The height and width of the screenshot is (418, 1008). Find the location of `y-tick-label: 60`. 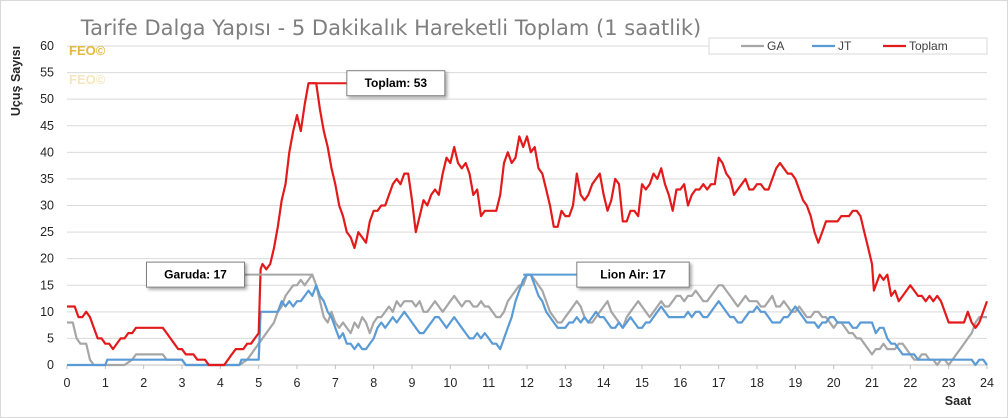

y-tick-label: 60 is located at coordinates (47, 46).